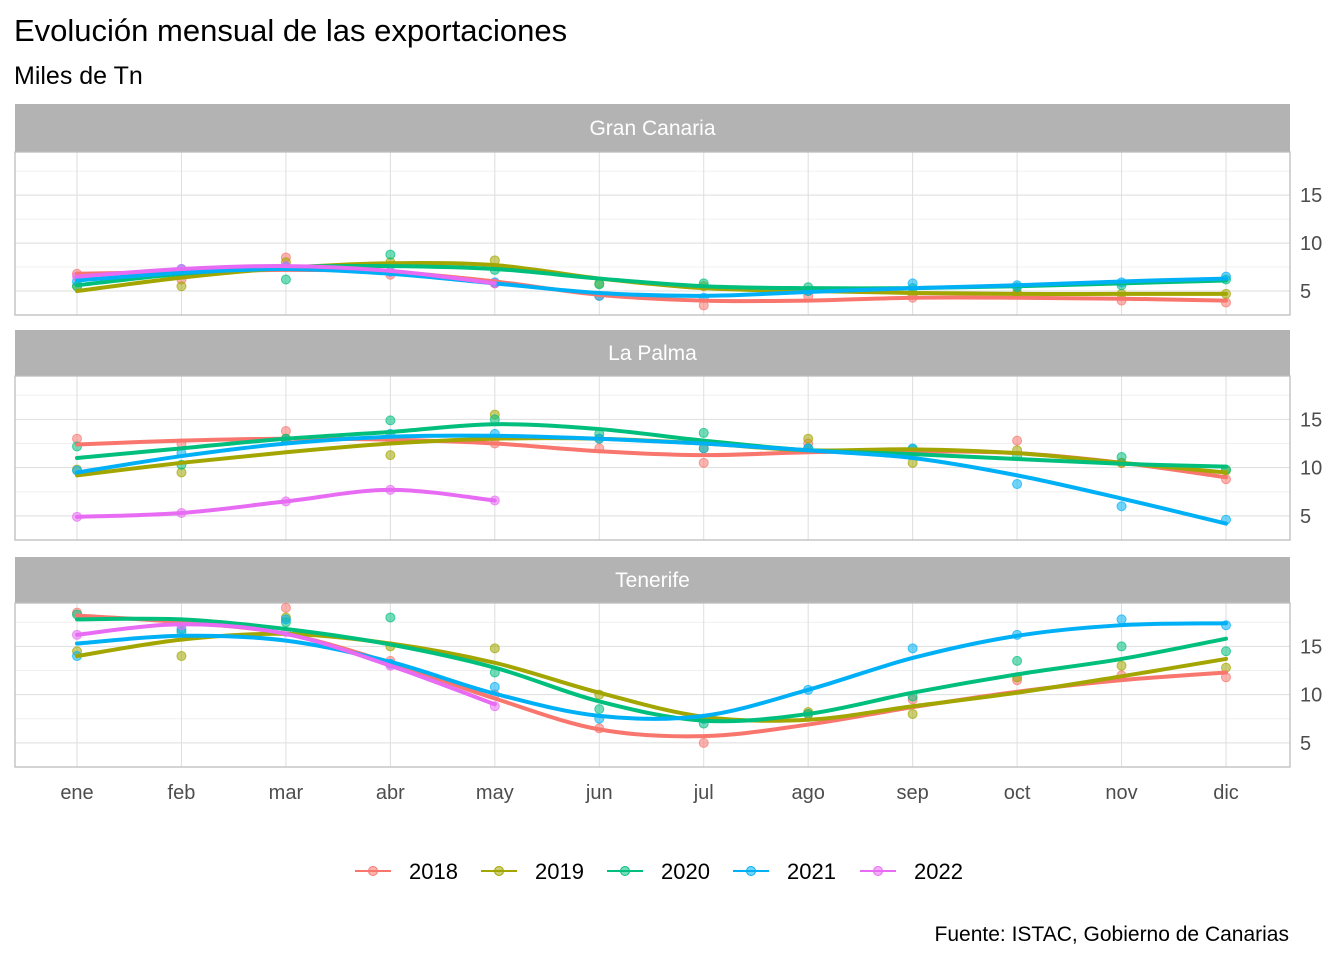 The height and width of the screenshot is (960, 1344). Describe the element at coordinates (76, 793) in the screenshot. I see `x-tick-label: ene` at that location.